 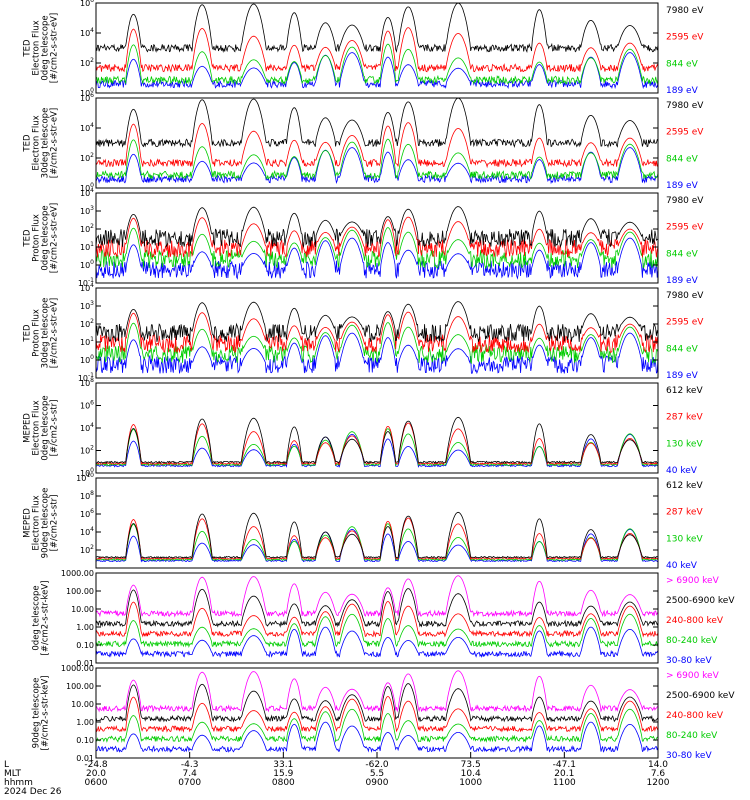 I want to click on x-row-label: hhmm, so click(x=18, y=783).